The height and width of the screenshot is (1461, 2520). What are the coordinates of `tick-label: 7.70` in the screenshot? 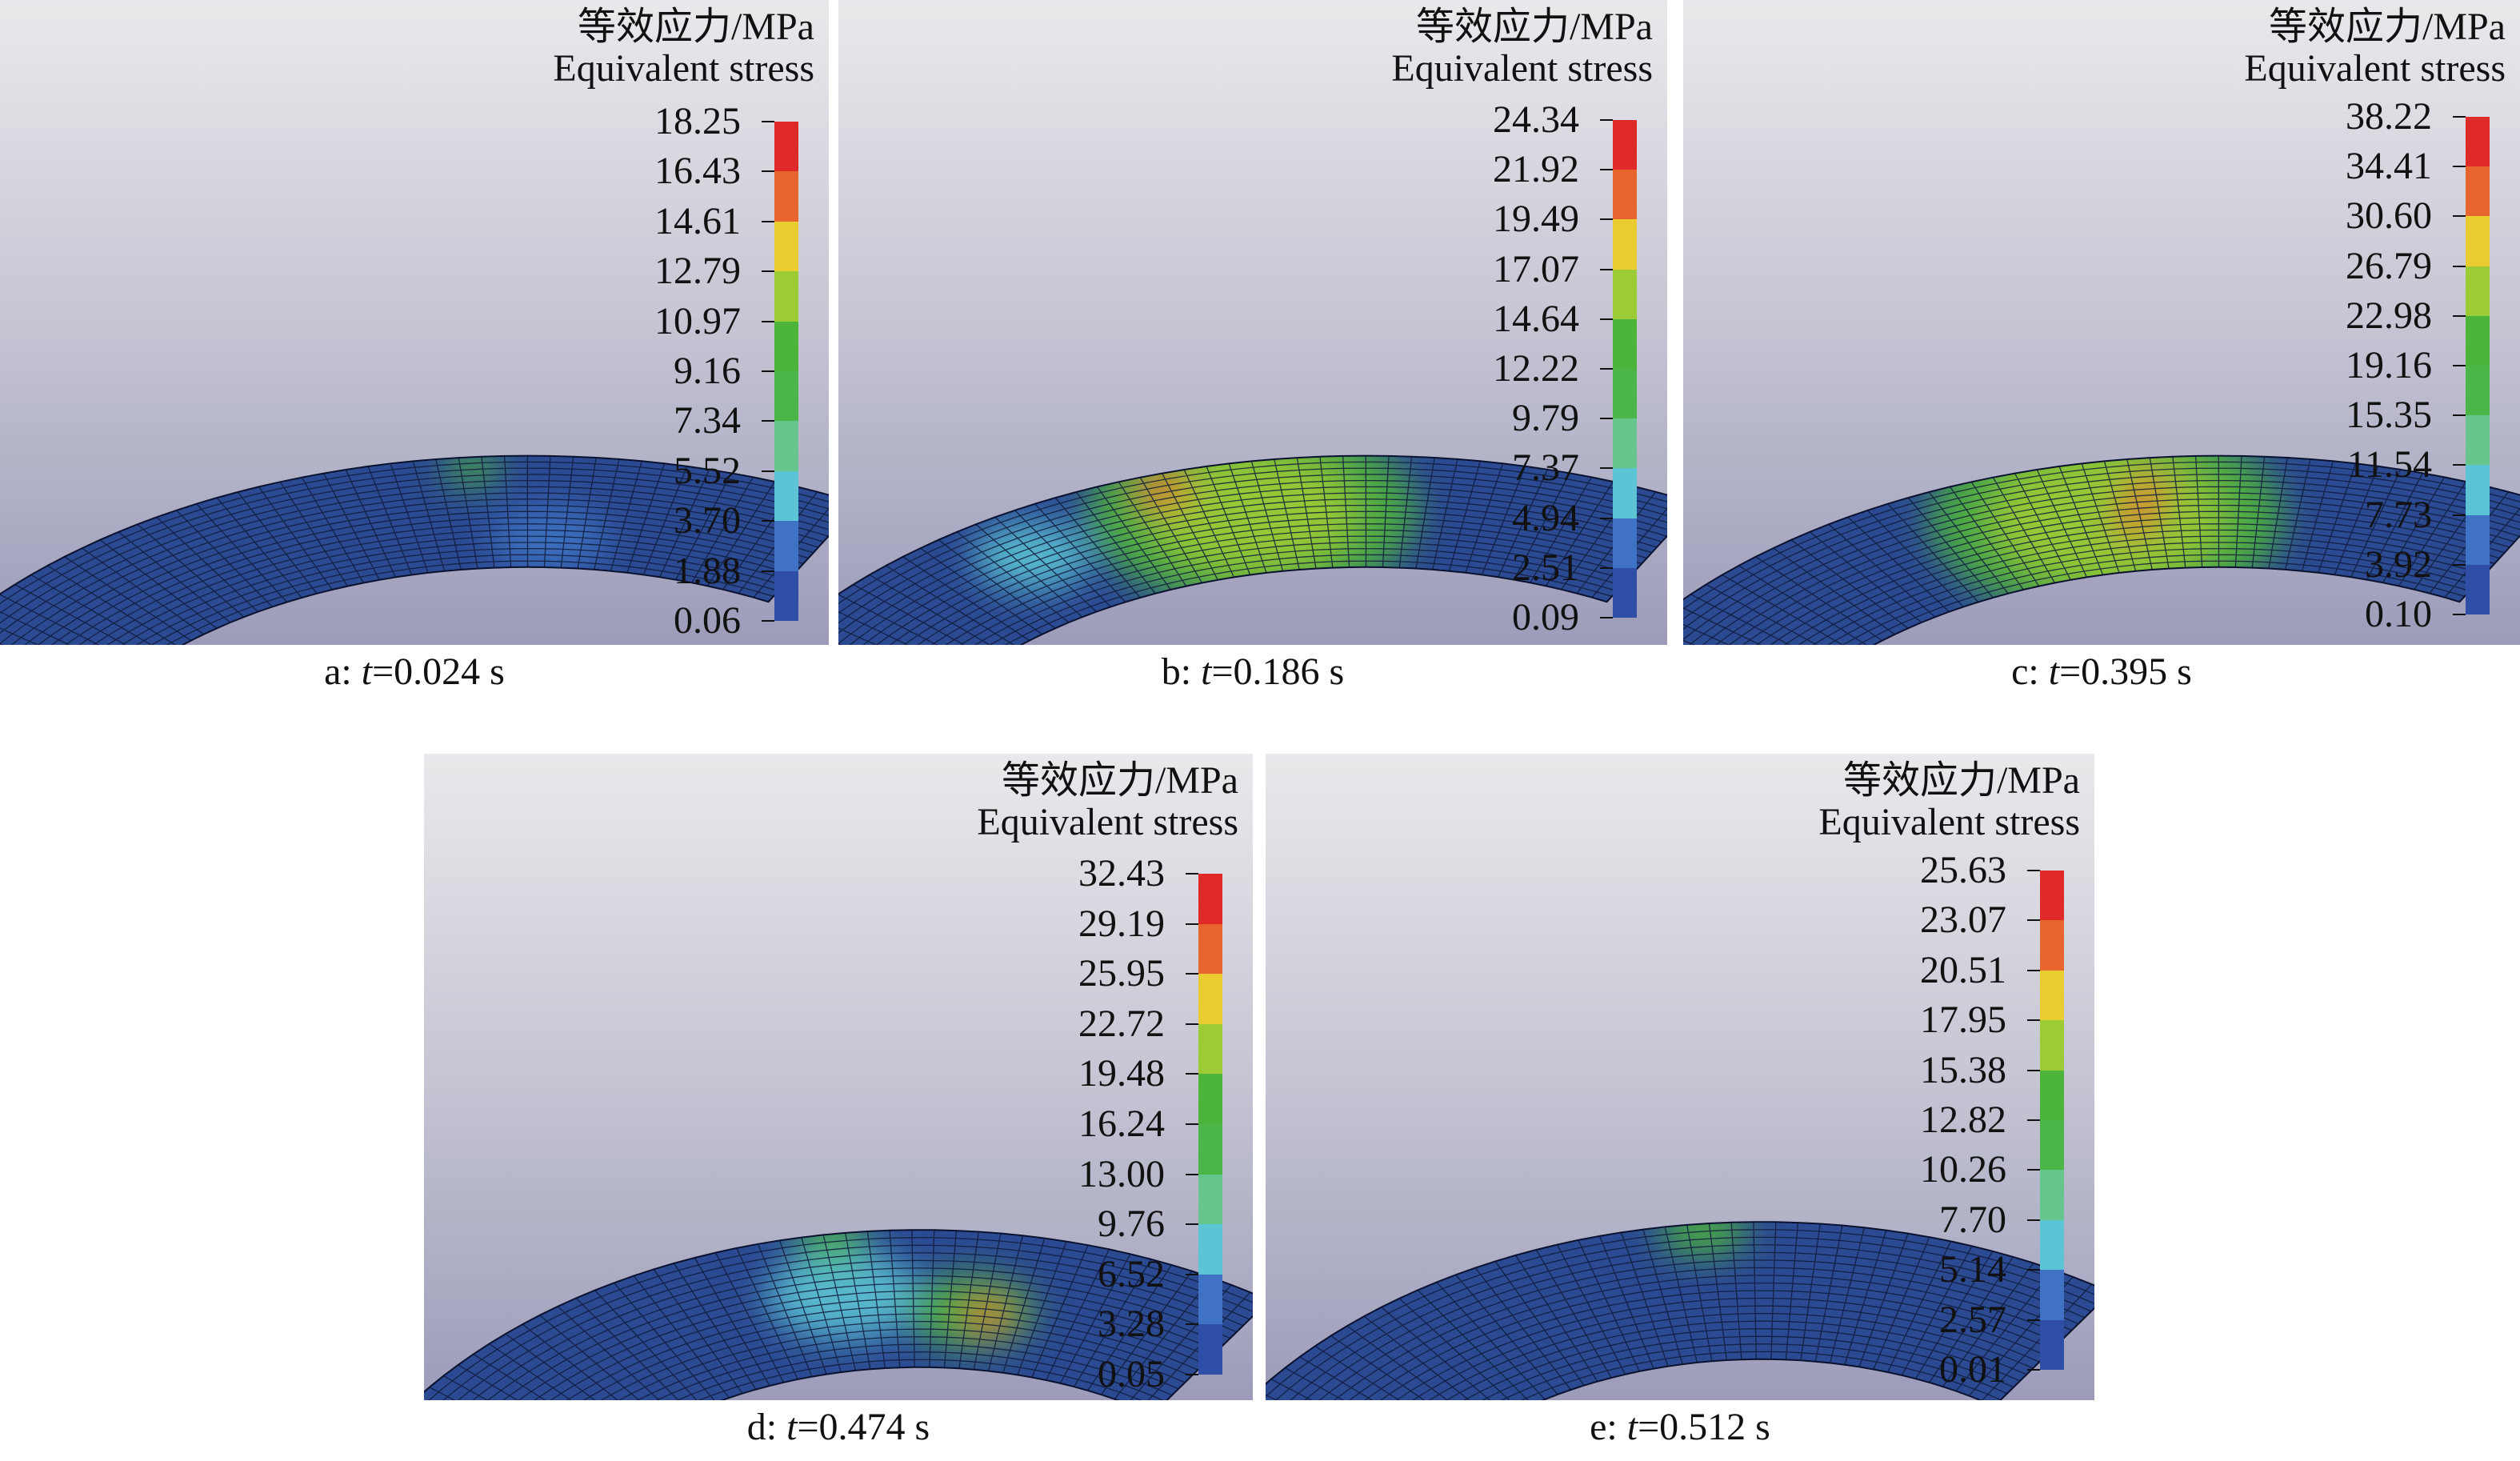 It's located at (1972, 1219).